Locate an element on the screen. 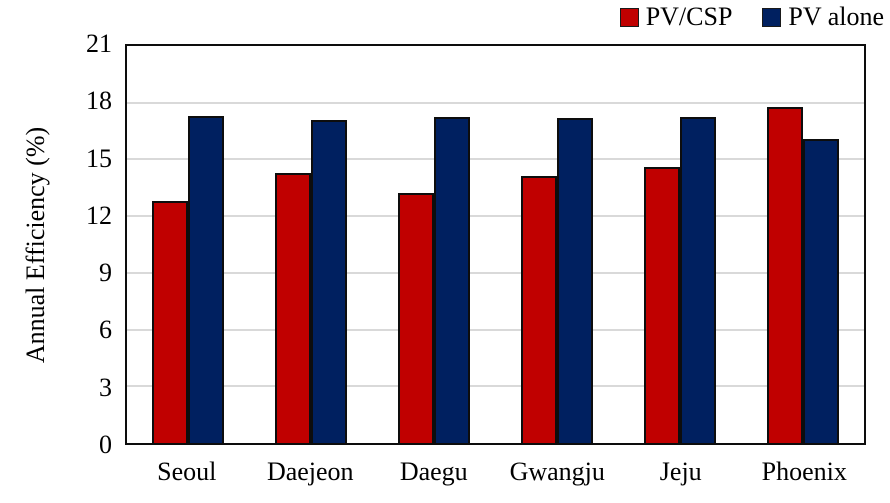 The height and width of the screenshot is (503, 890). legend-item-pv-alone: PV alone is located at coordinates (823, 17).